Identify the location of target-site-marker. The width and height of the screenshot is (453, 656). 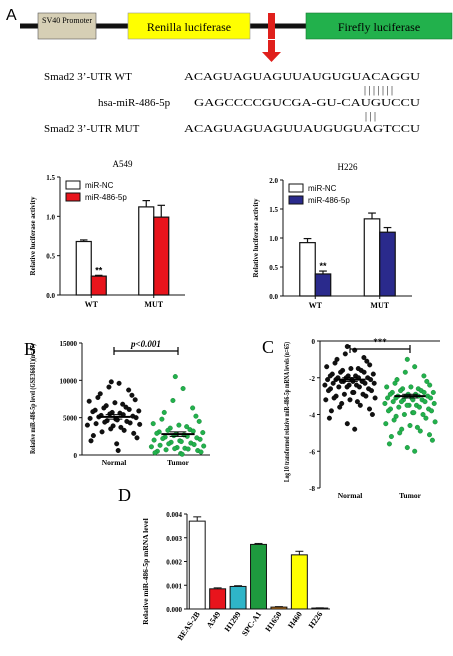
(271, 26).